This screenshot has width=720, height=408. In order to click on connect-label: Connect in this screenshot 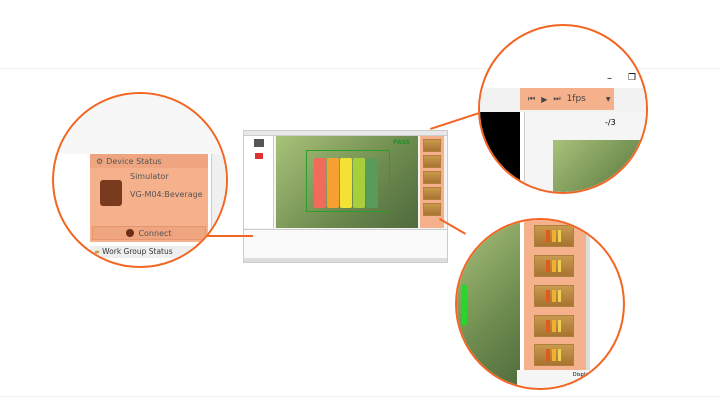, I will do `click(155, 233)`.